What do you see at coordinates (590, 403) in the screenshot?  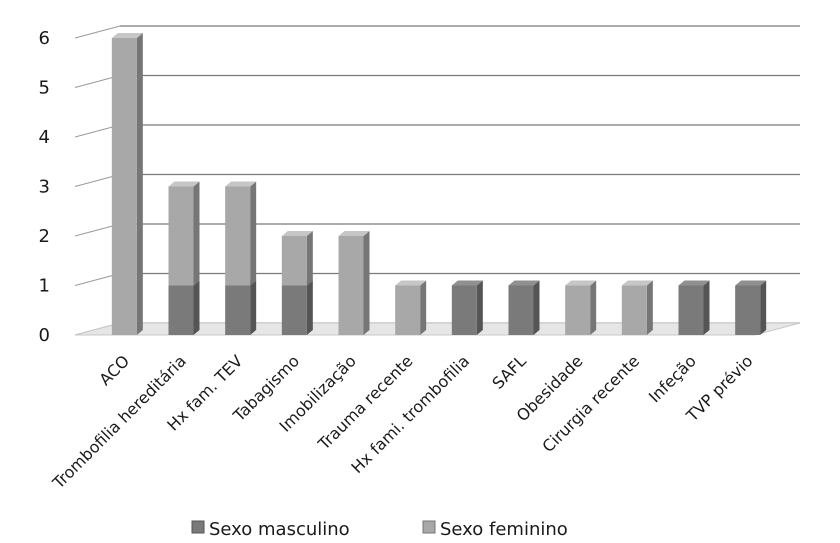 I see `x-category-label: Cirurgia recente` at bounding box center [590, 403].